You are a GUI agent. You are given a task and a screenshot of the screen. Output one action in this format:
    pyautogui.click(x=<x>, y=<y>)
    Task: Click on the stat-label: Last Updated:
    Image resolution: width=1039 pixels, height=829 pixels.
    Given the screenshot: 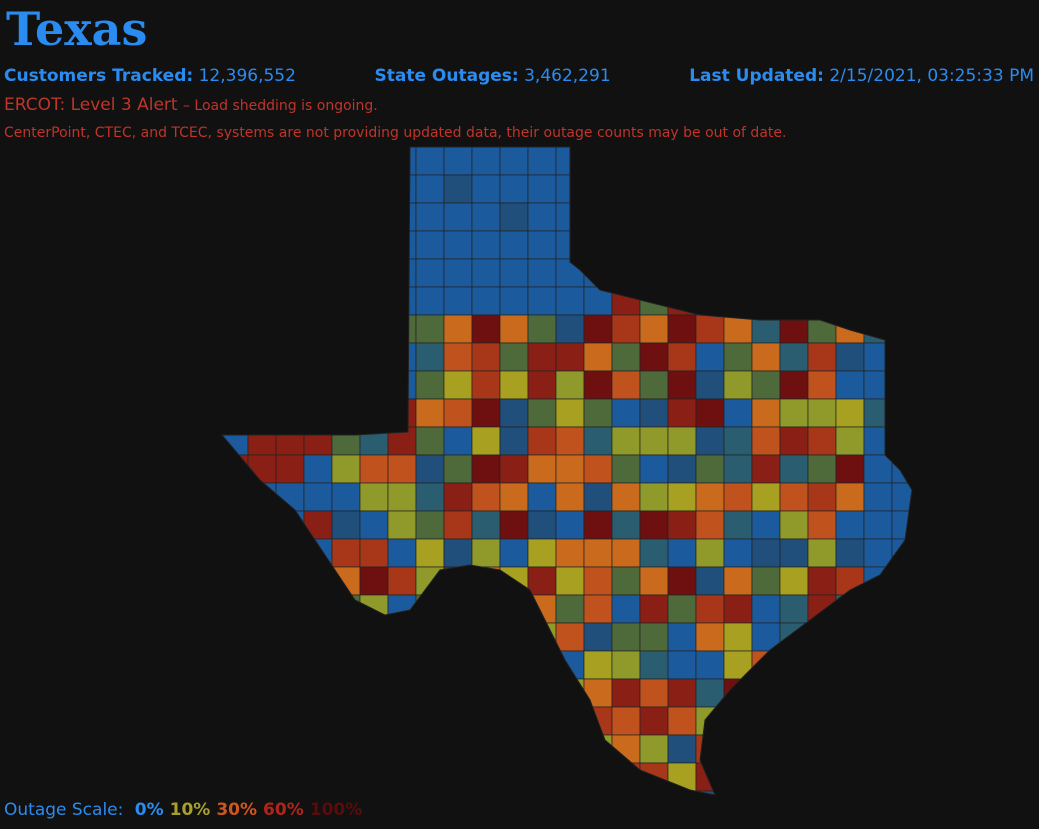 What is the action you would take?
    pyautogui.click(x=756, y=76)
    